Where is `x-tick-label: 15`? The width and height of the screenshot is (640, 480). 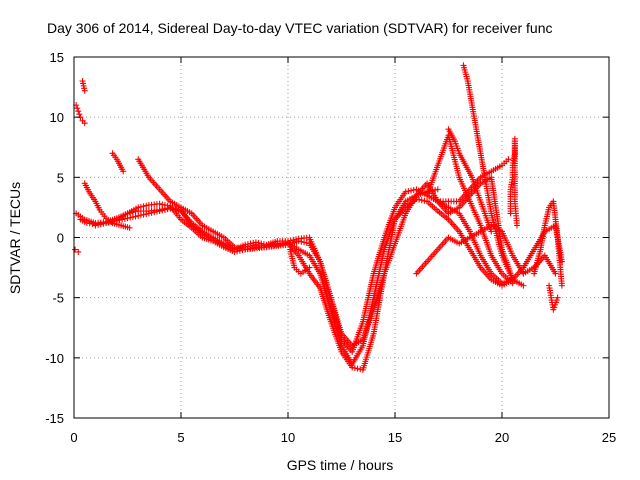
x-tick-label: 15 is located at coordinates (395, 437).